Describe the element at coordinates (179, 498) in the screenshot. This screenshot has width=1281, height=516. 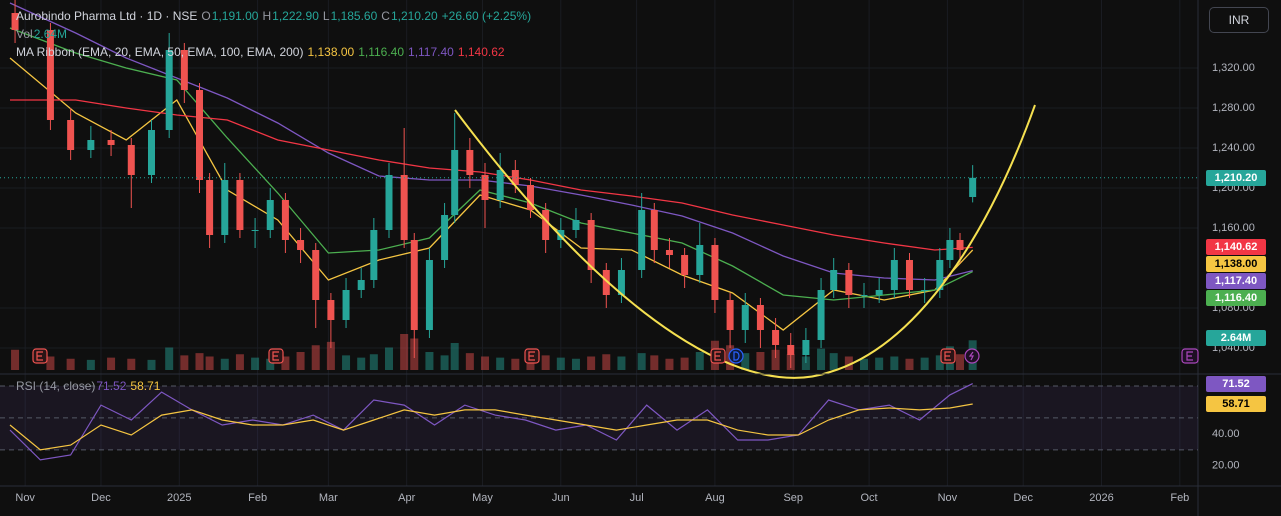
I see `x-tick-label: 2025` at that location.